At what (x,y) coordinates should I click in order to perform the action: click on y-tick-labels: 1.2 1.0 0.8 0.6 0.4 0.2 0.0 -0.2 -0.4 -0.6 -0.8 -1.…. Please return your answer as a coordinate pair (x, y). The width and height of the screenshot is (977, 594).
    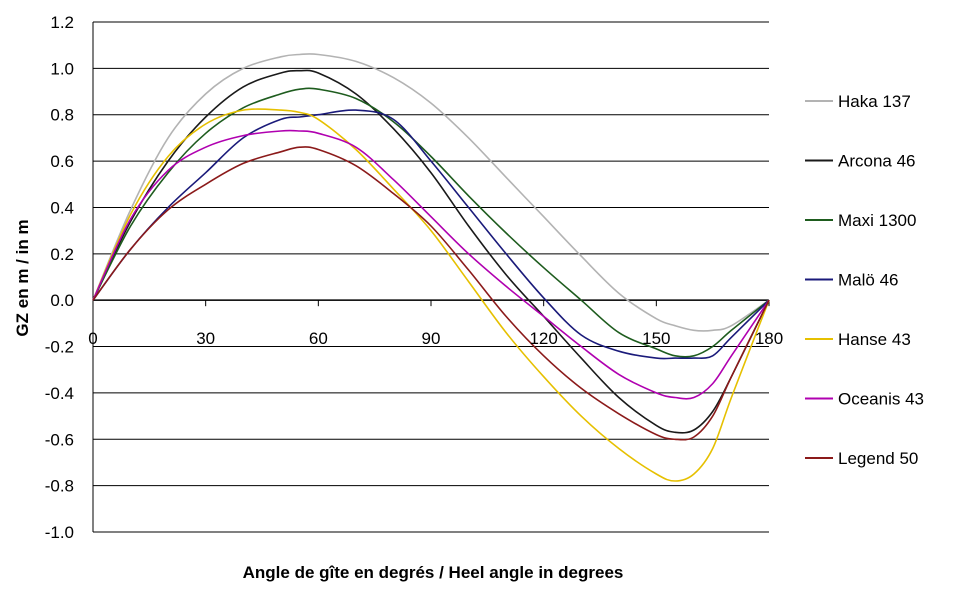
    Looking at the image, I should click on (59, 277).